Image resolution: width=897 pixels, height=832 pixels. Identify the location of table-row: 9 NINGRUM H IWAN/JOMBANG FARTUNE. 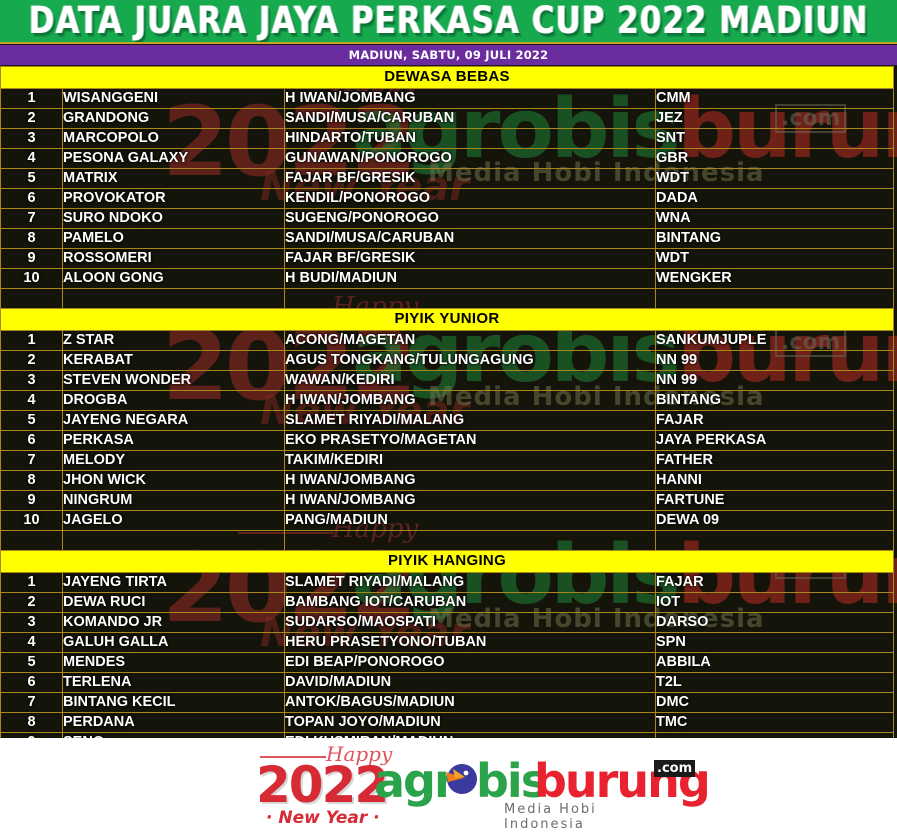
(447, 500).